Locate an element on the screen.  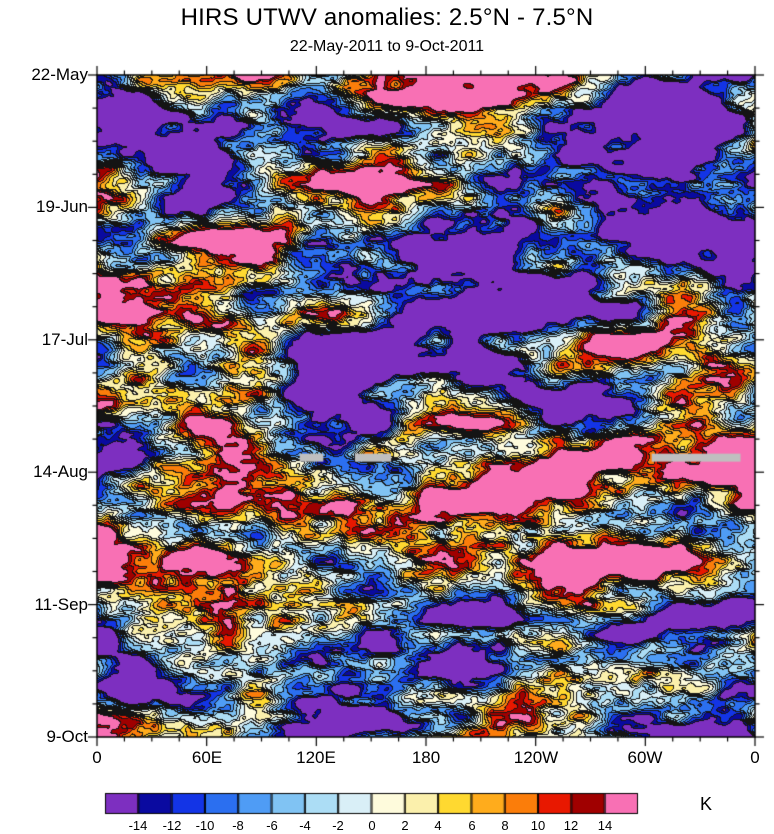
x-tick-label: 120E is located at coordinates (316, 757).